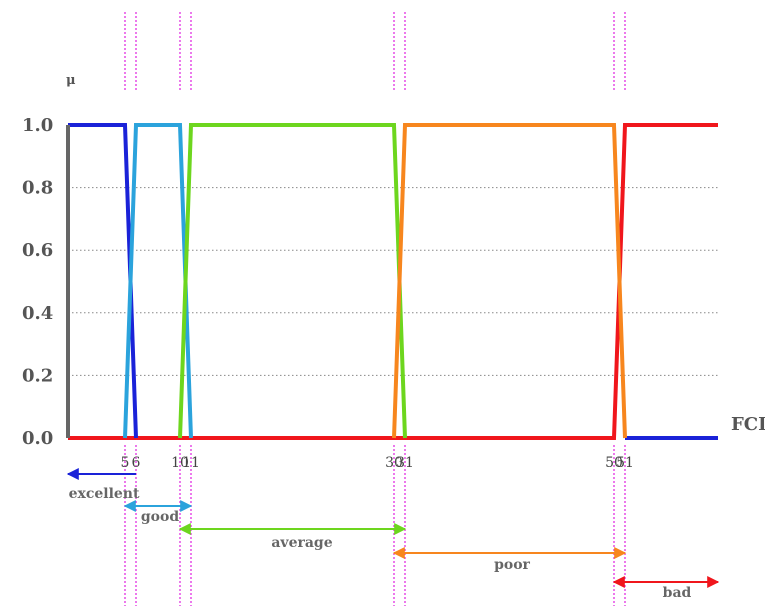 Image resolution: width=765 pixels, height=608 pixels. I want to click on y-tick-label: 0.2, so click(37, 375).